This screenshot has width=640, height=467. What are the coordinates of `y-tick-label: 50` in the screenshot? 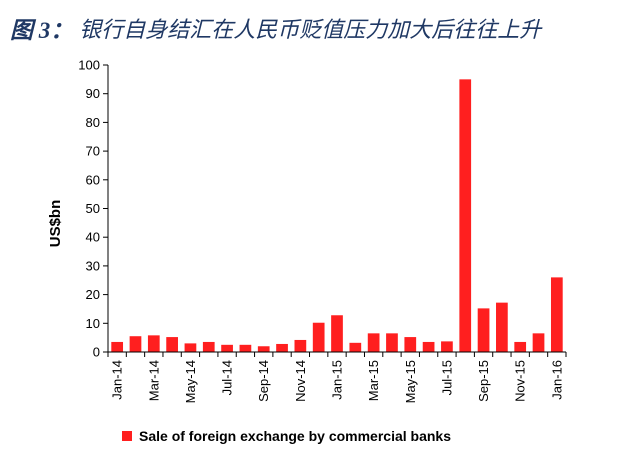 It's located at (93, 208).